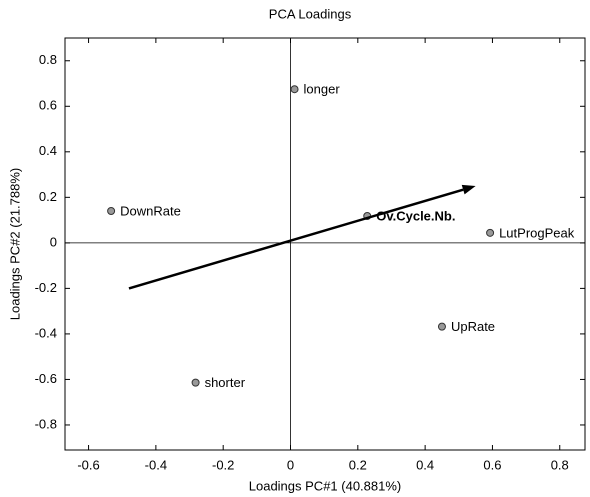 This screenshot has width=590, height=497. What do you see at coordinates (473, 326) in the screenshot?
I see `point-label: UpRate` at bounding box center [473, 326].